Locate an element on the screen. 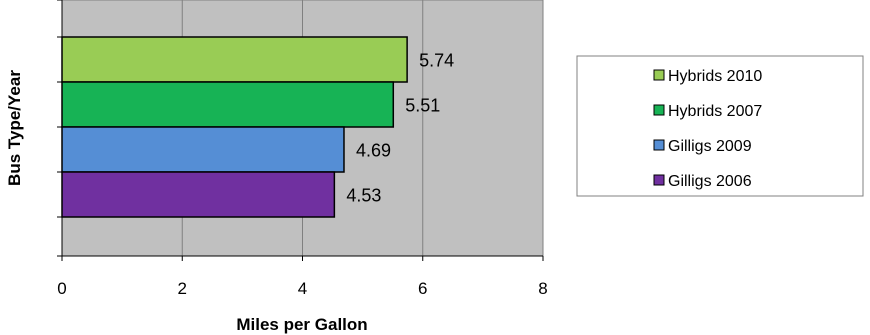  value-labels: 5.74 5.51 4.69 4.53 is located at coordinates (400, 128).